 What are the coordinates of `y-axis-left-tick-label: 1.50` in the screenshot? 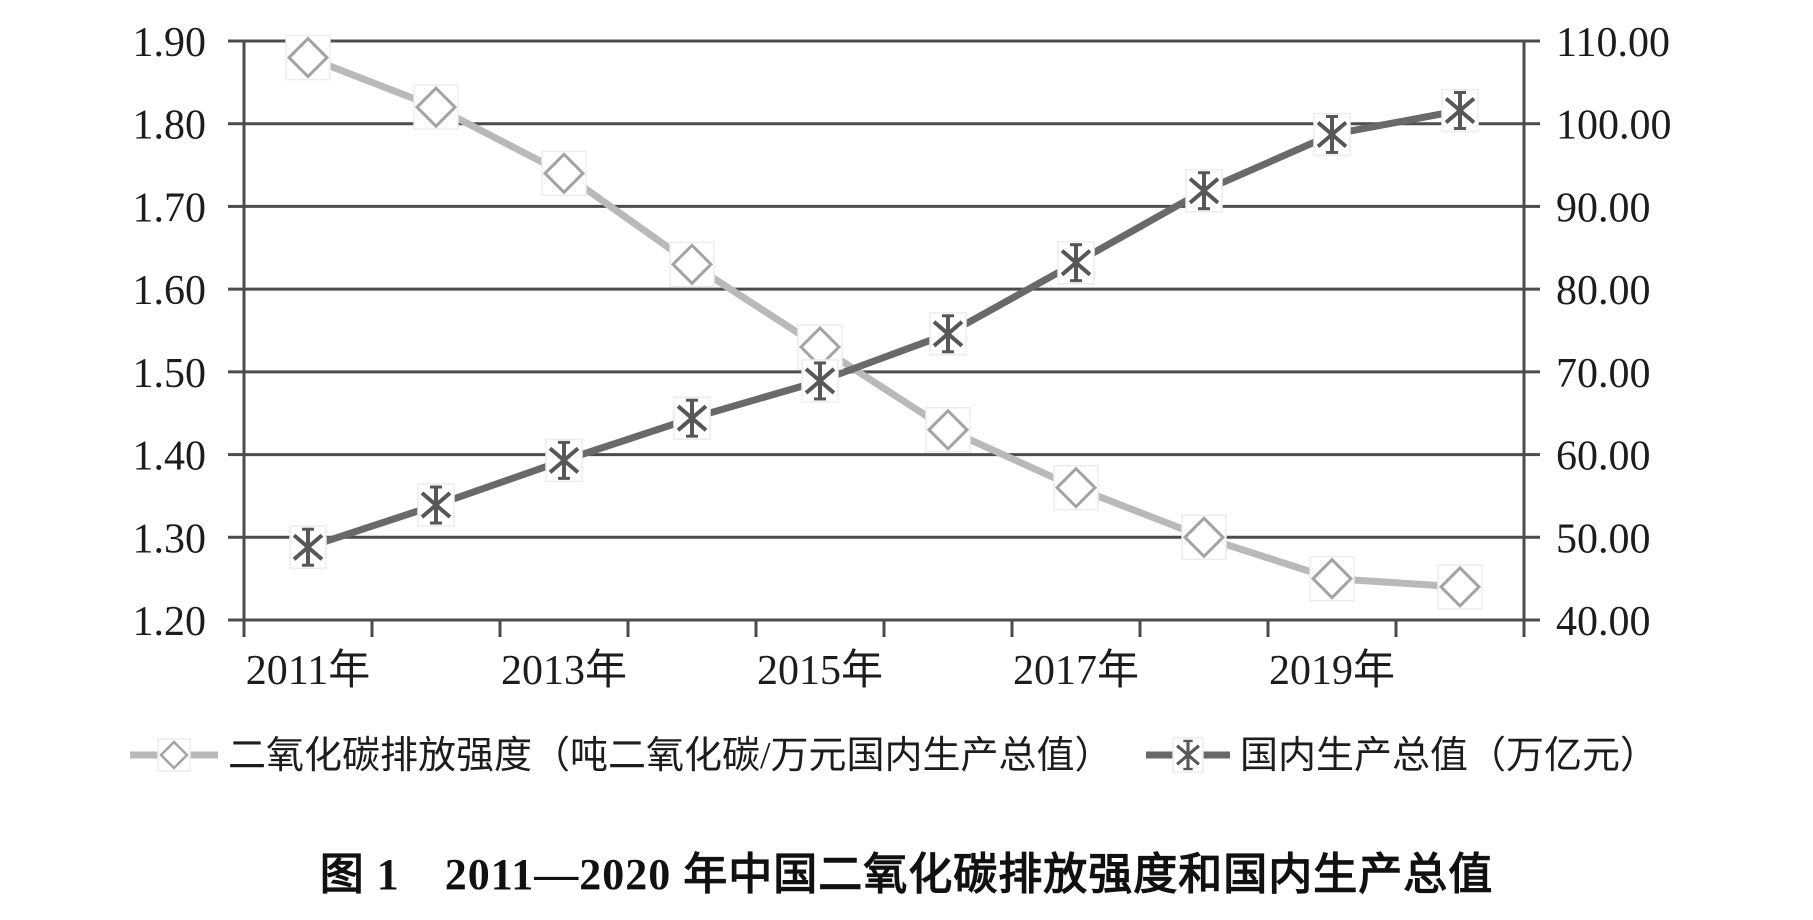 It's located at (170, 374).